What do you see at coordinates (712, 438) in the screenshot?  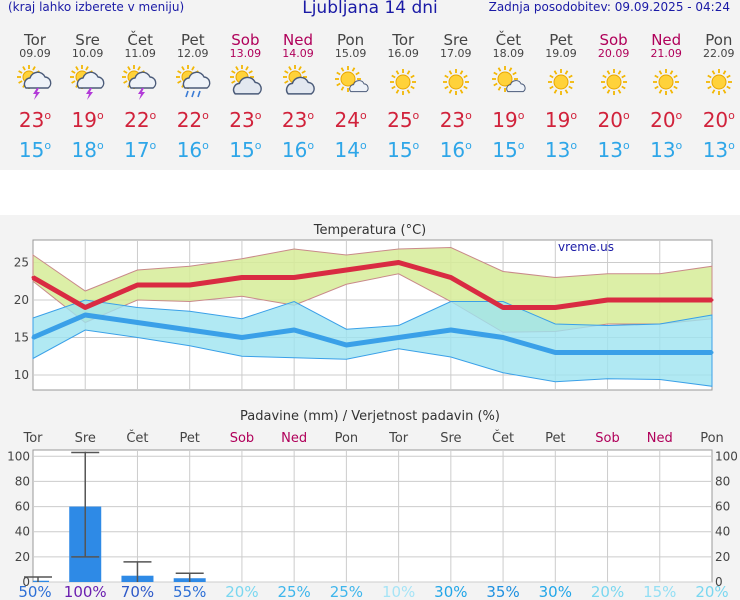 I see `precipitation-x-tick-label: Pon` at bounding box center [712, 438].